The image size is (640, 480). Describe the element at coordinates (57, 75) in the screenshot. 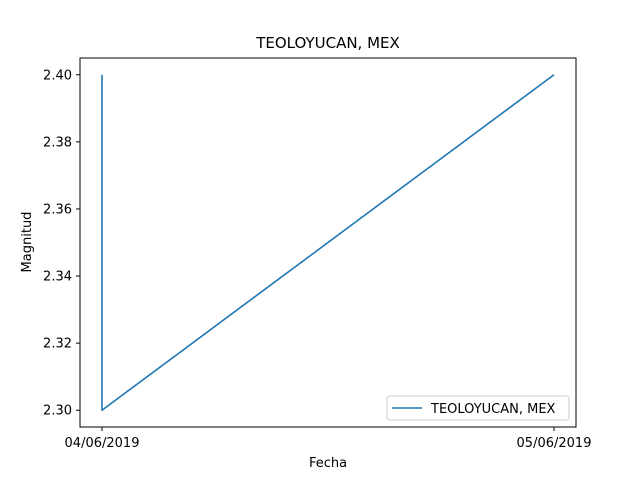

I see `y-tick-label: 2.40` at that location.